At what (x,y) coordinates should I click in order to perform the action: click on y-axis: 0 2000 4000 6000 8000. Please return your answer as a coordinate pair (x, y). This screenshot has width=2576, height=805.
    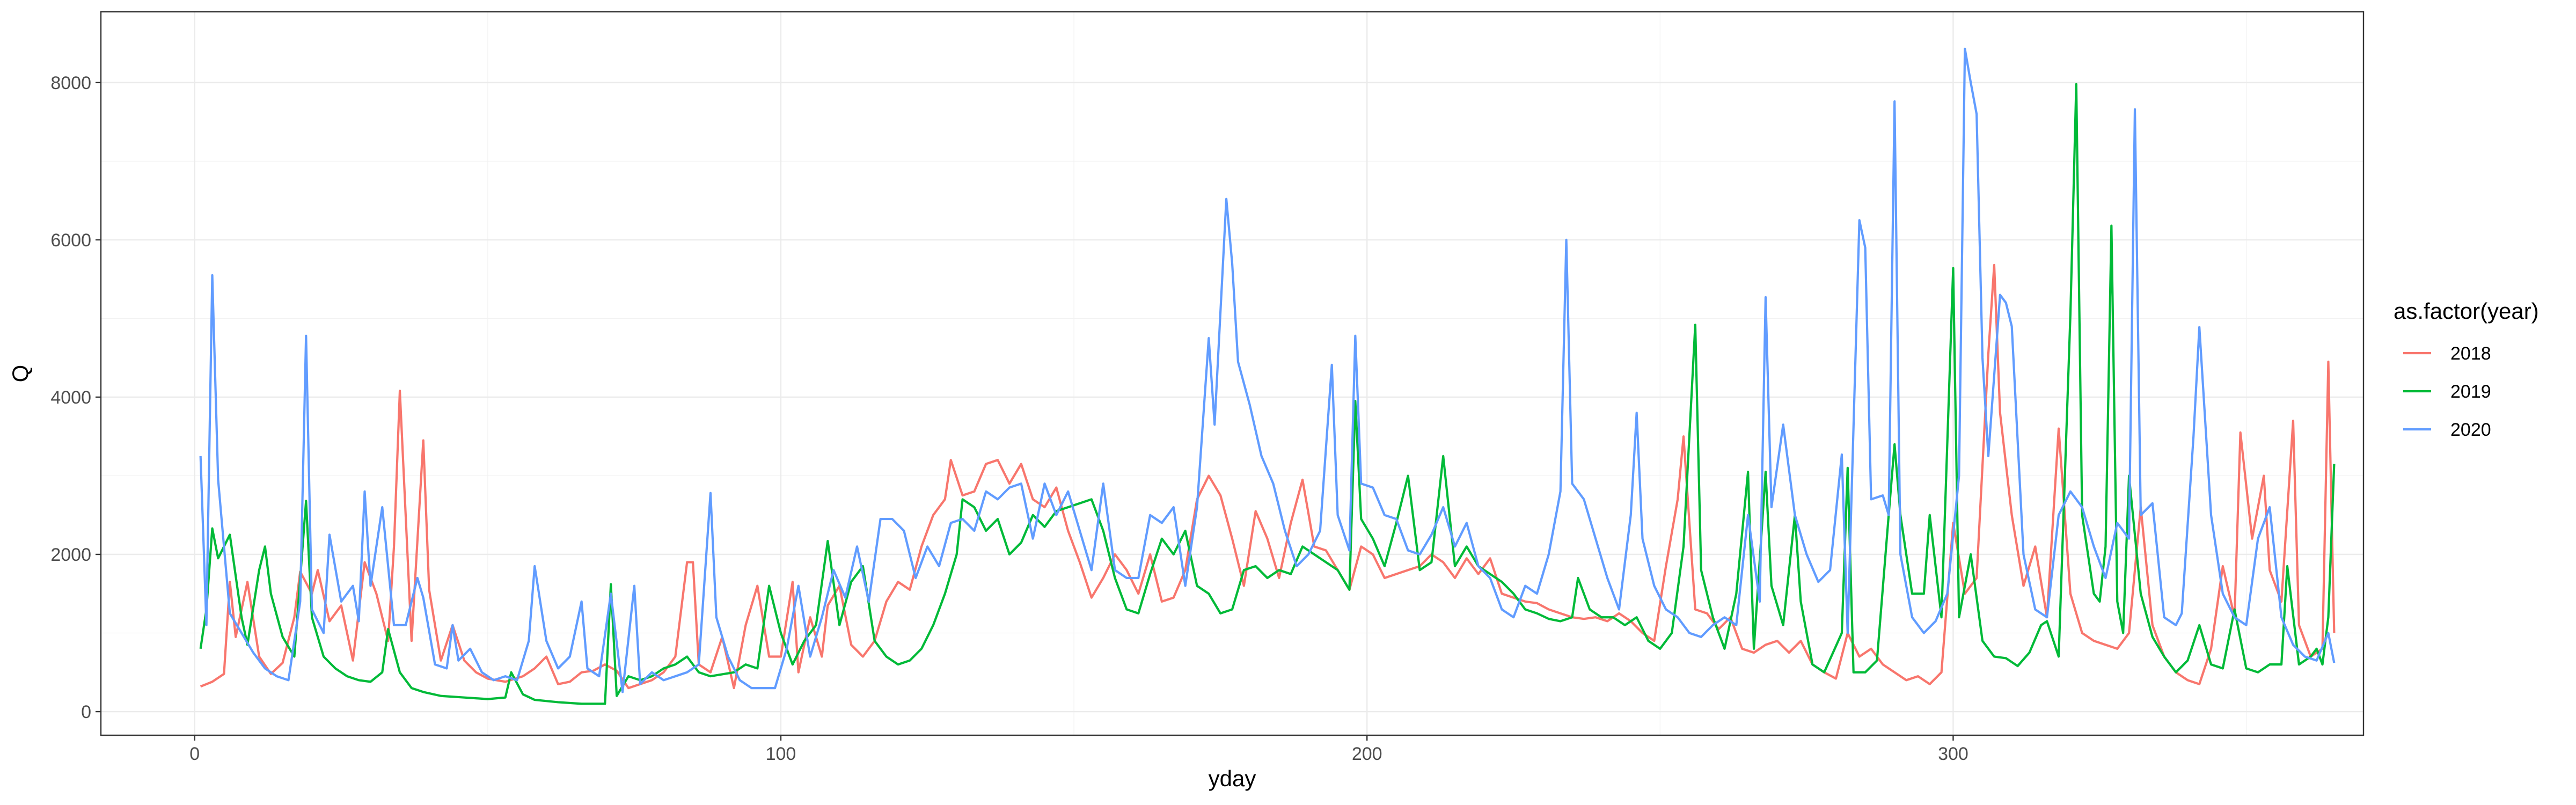
    Looking at the image, I should click on (75, 397).